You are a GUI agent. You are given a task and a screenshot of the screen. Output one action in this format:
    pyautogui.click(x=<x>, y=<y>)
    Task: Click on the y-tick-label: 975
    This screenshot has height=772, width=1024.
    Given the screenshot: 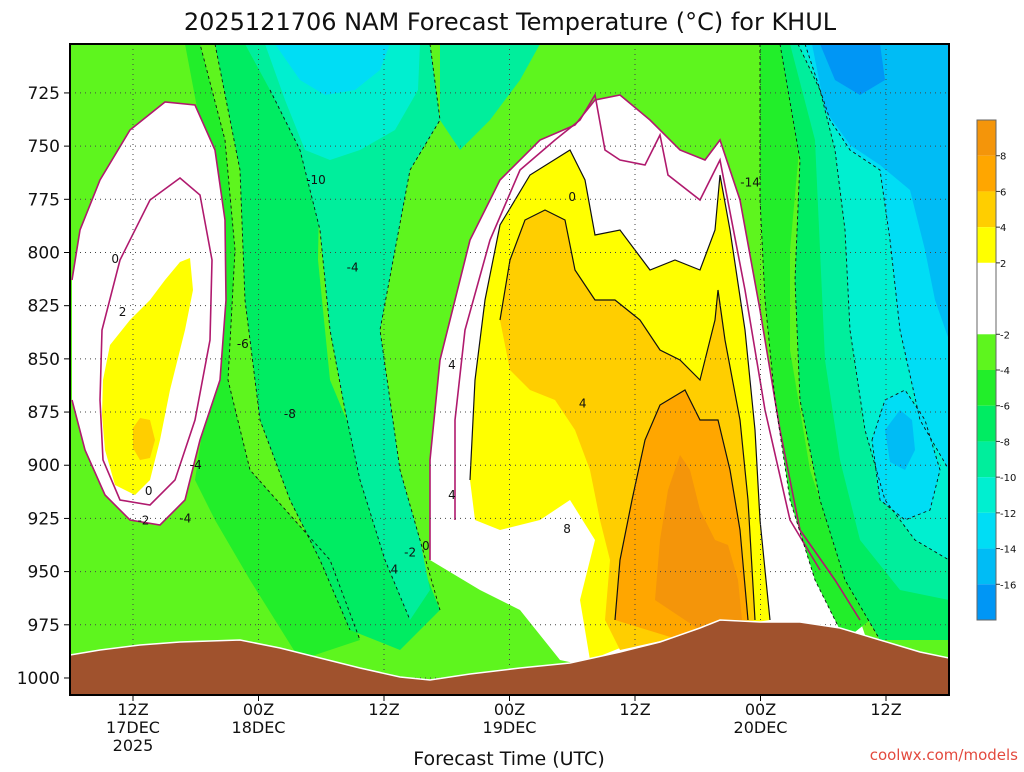 What is the action you would take?
    pyautogui.click(x=44, y=626)
    